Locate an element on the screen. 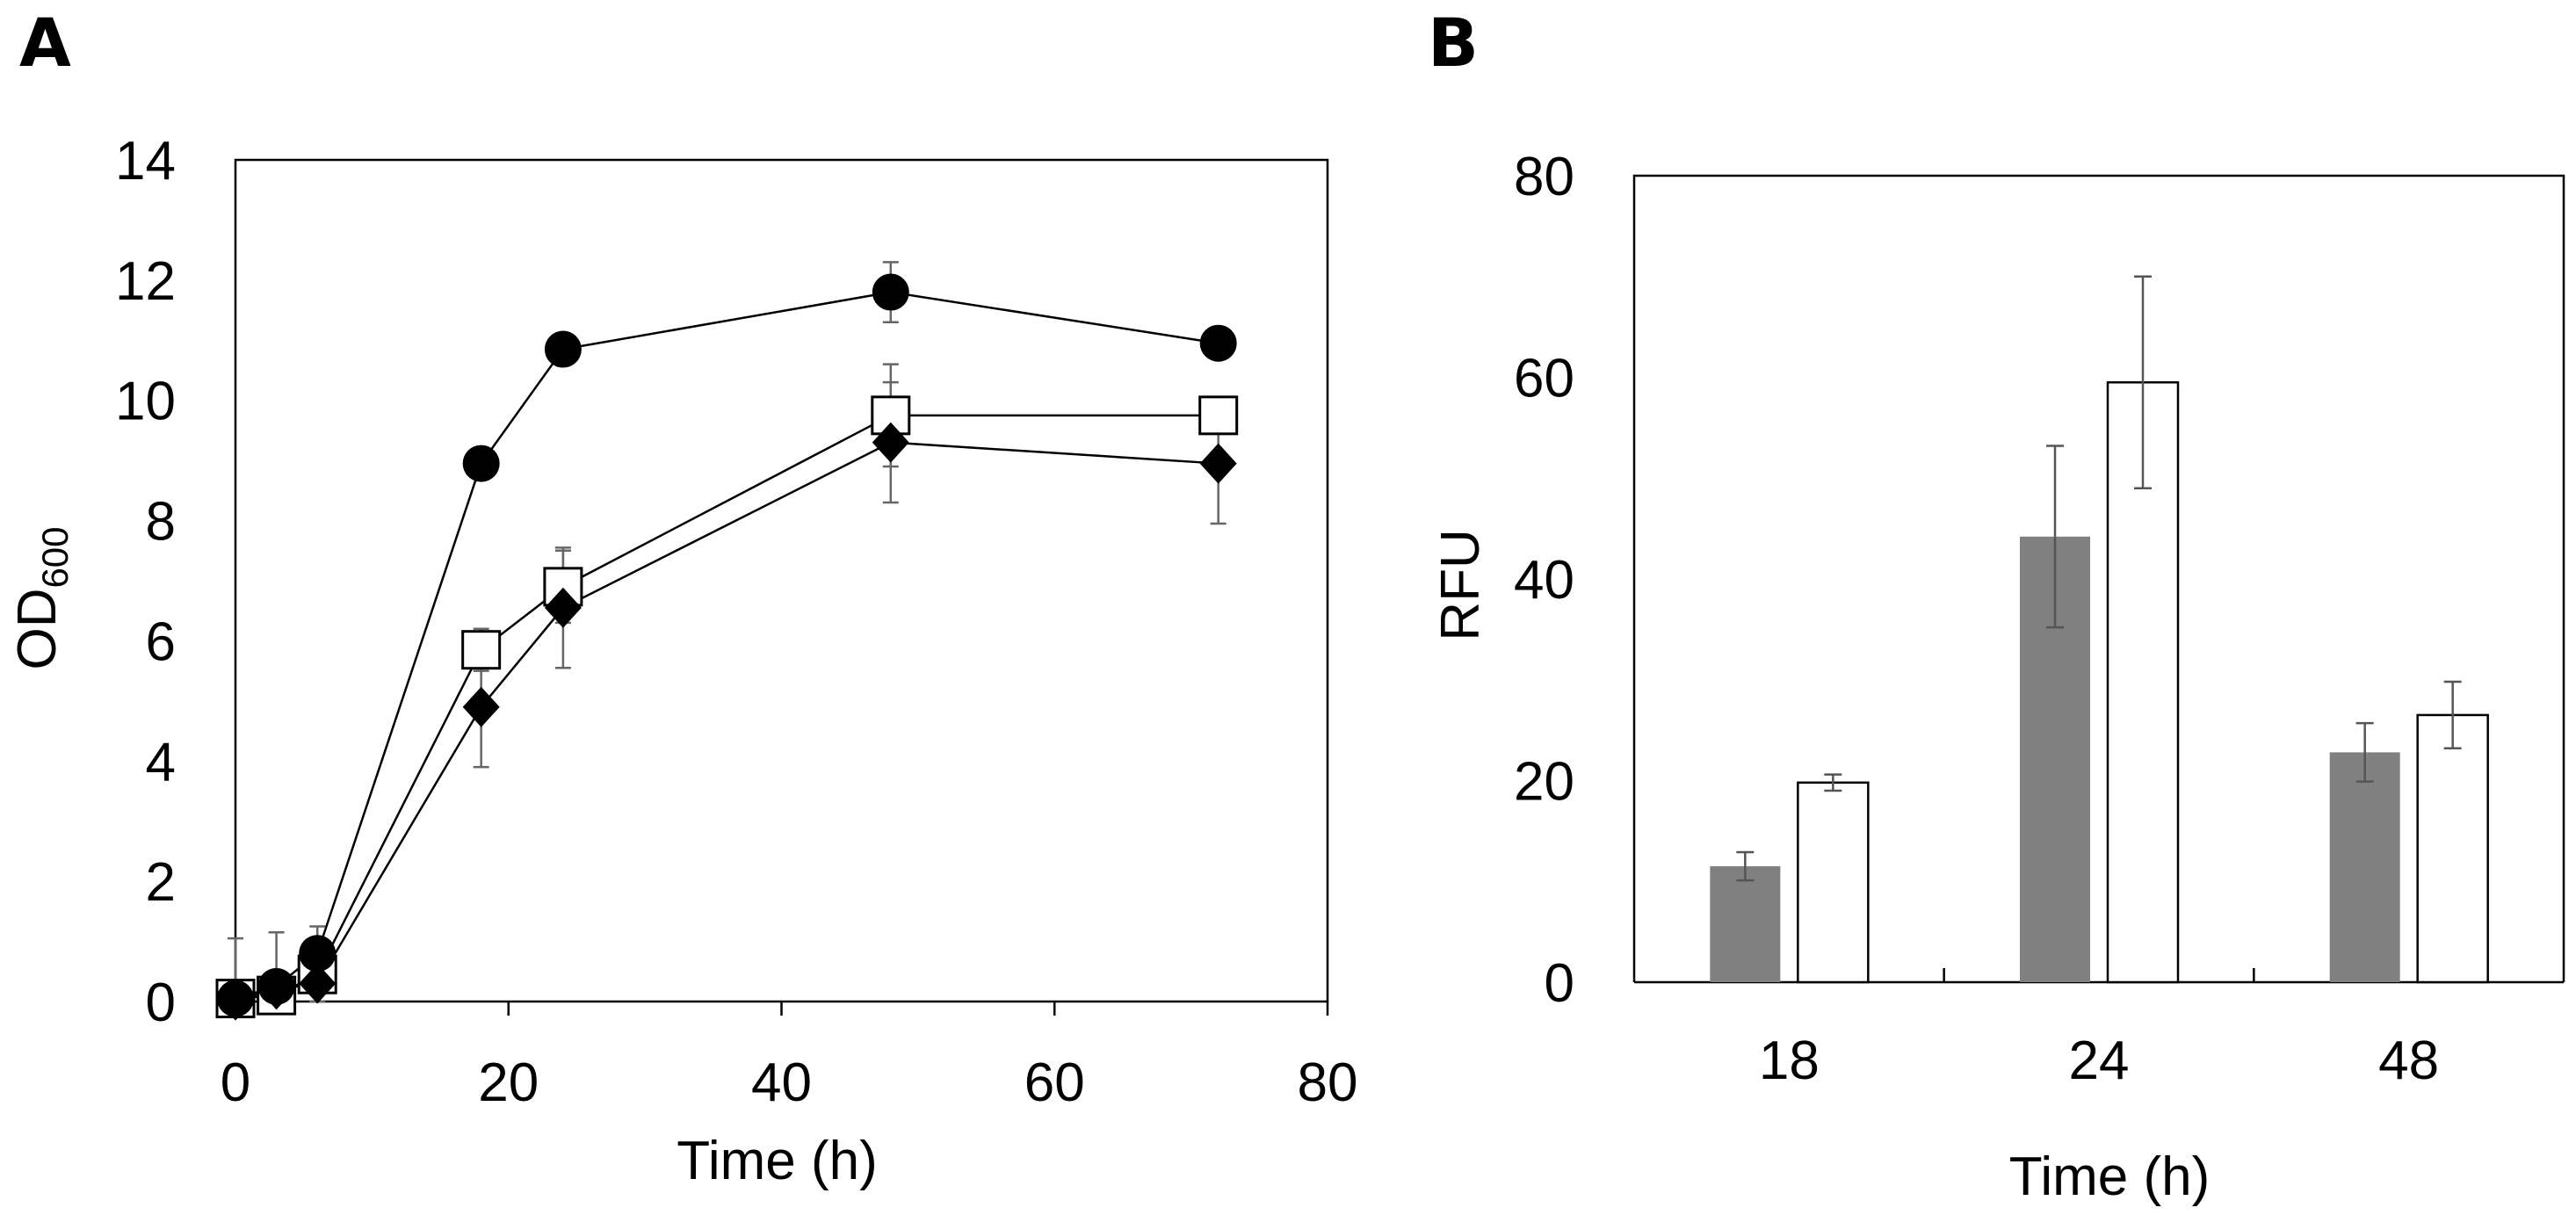 This screenshot has width=2576, height=1215. y-tick-label: 80 is located at coordinates (1544, 177).